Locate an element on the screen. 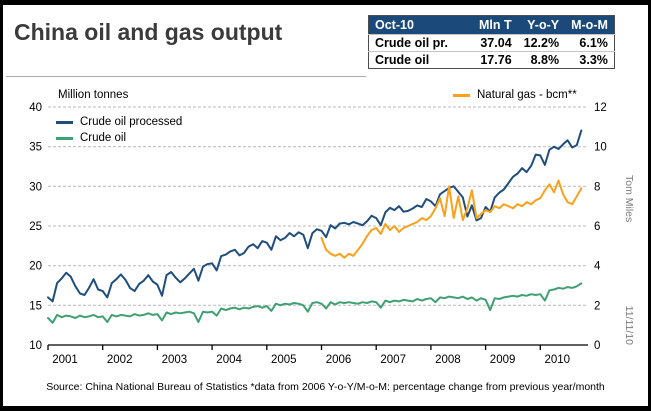 Image resolution: width=651 pixels, height=411 pixels. x-axis-tick-label: 2007 is located at coordinates (393, 360).